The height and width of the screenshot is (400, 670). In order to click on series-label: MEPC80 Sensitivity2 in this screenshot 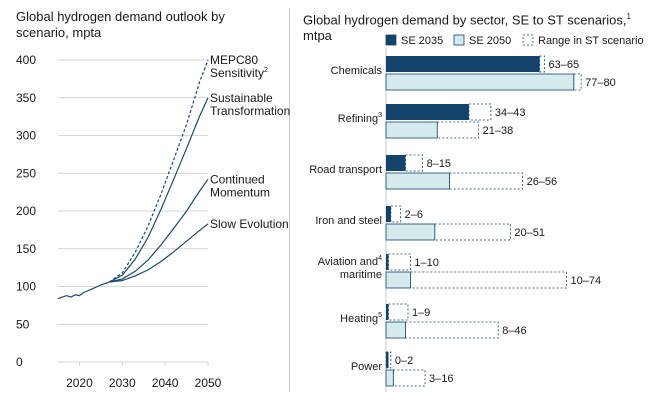, I will do `click(239, 66)`.